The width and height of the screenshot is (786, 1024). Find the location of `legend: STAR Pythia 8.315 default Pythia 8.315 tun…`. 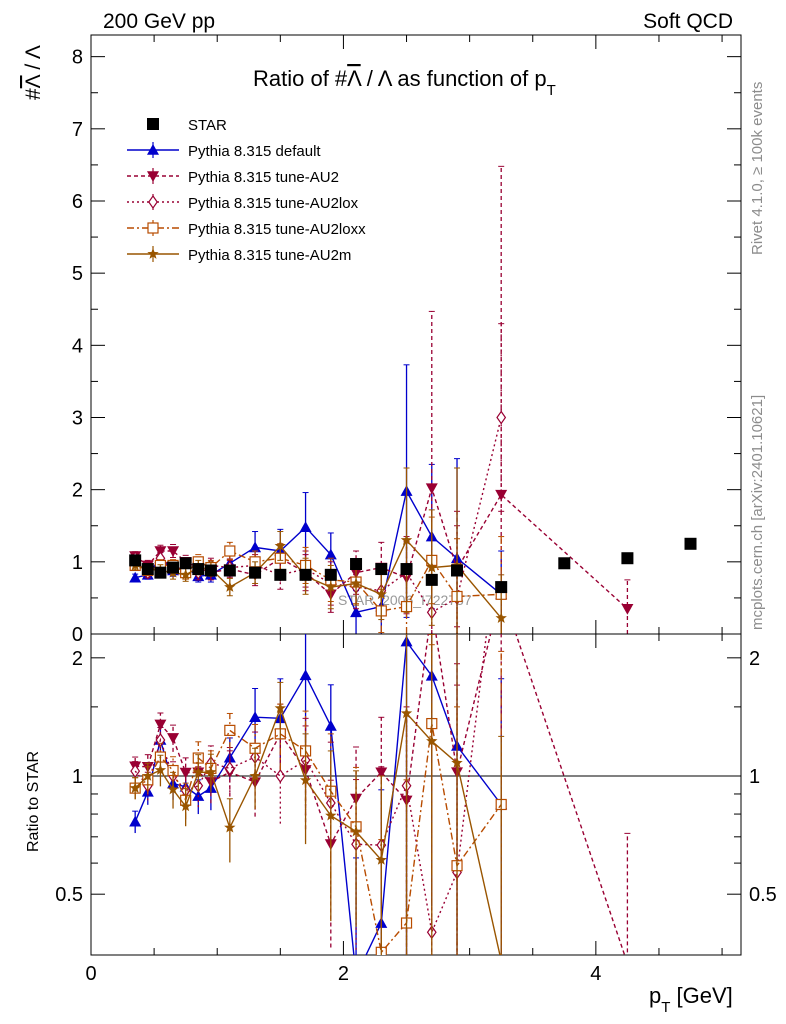

legend: STAR Pythia 8.315 default Pythia 8.315 tun… is located at coordinates (246, 190).